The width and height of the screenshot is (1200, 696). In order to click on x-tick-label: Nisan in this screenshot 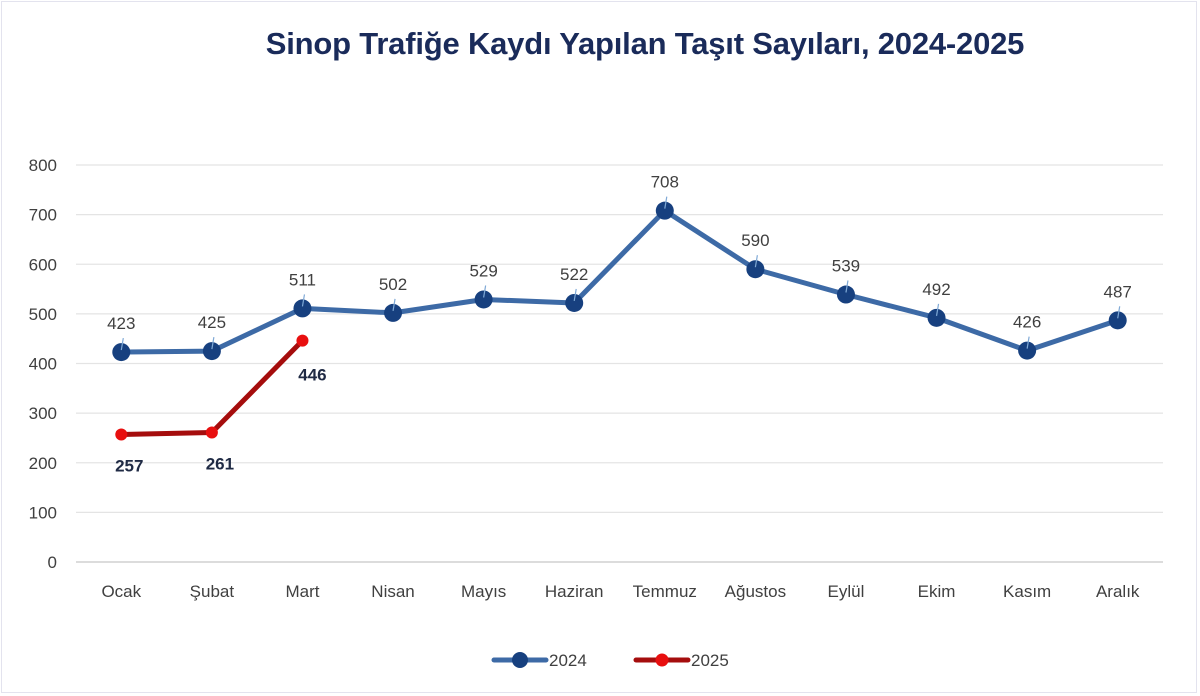, I will do `click(392, 591)`.